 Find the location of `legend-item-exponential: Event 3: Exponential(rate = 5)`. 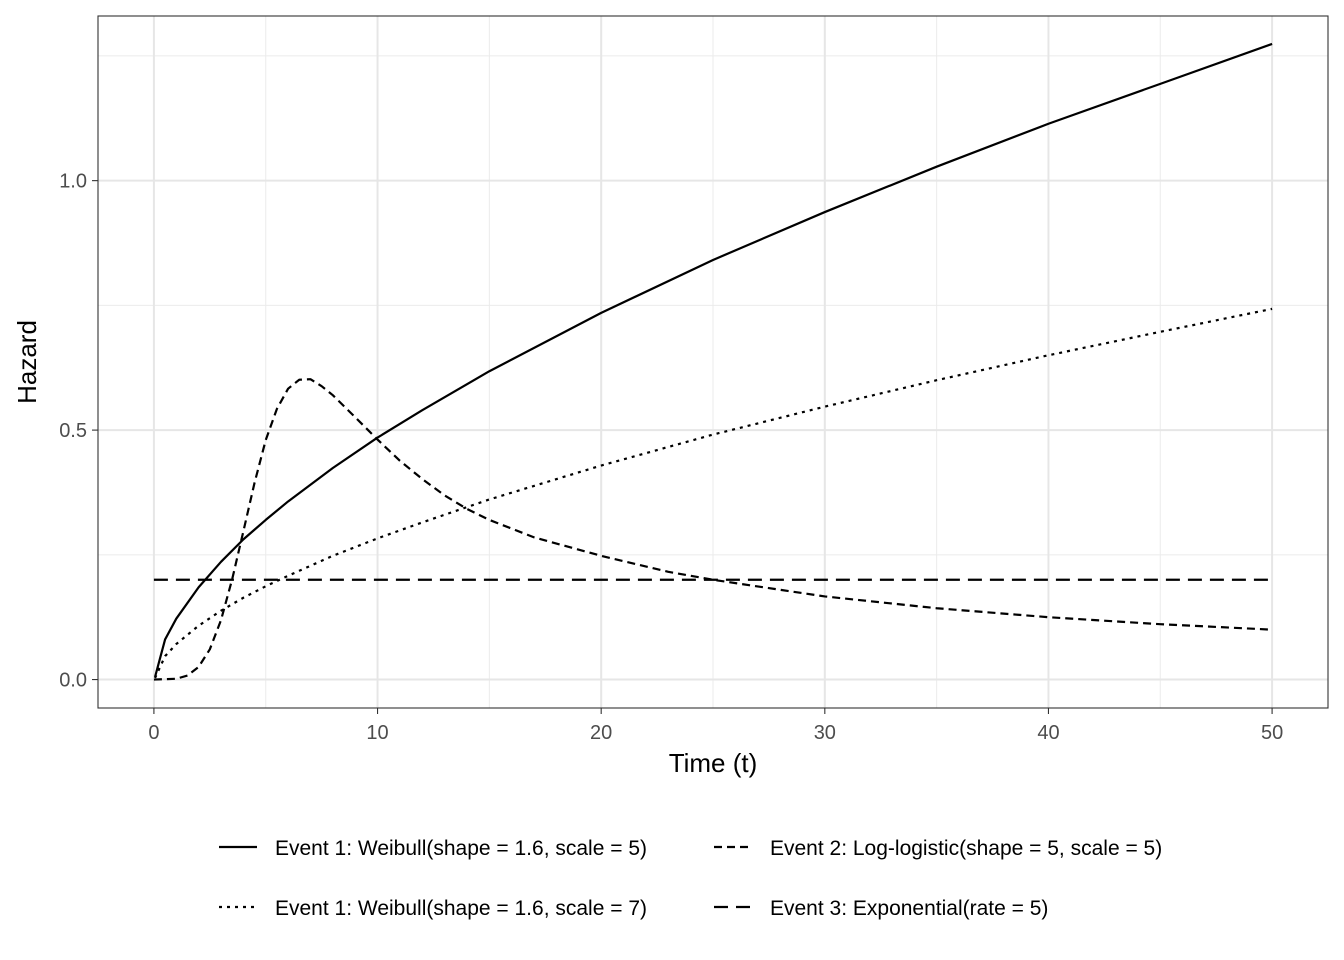

legend-item-exponential: Event 3: Exponential(rate = 5) is located at coordinates (881, 908).